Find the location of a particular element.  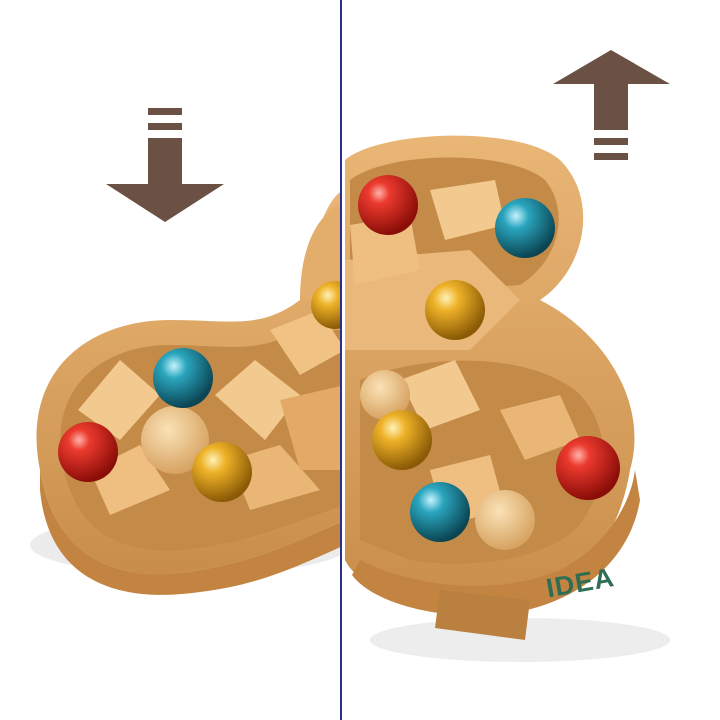

arrow-up-icon is located at coordinates (611, 105).